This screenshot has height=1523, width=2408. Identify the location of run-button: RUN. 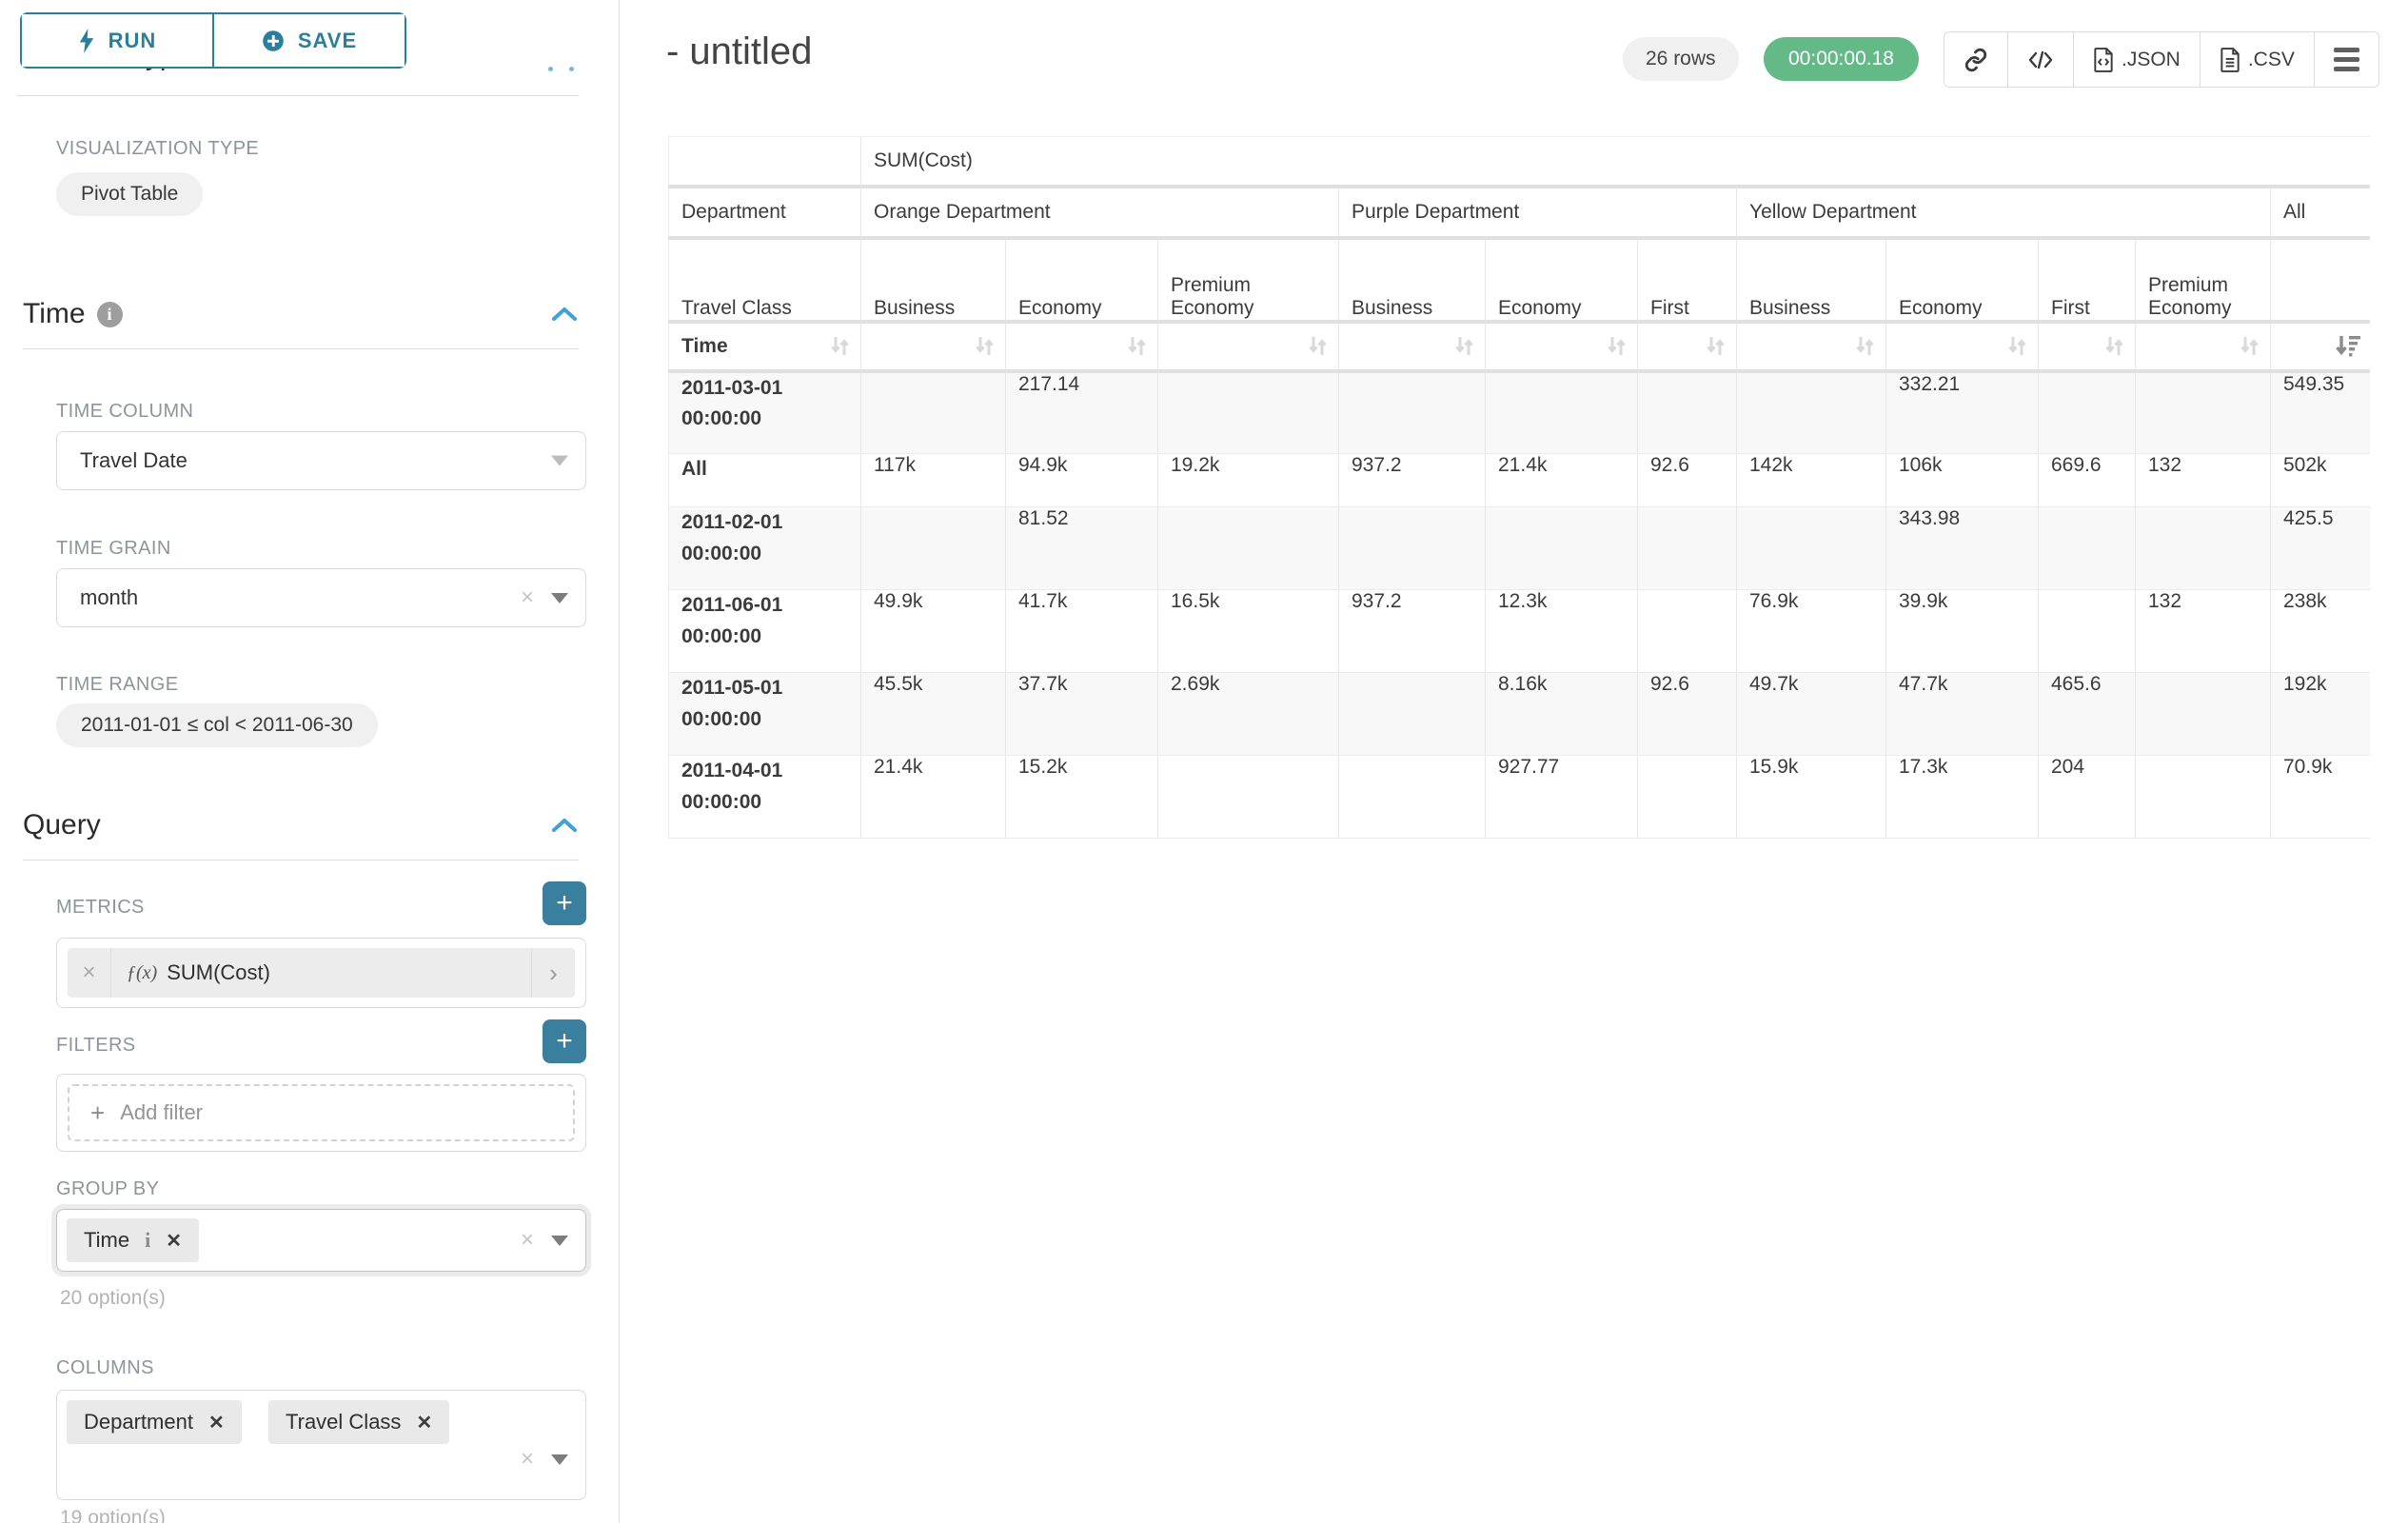
(117, 41).